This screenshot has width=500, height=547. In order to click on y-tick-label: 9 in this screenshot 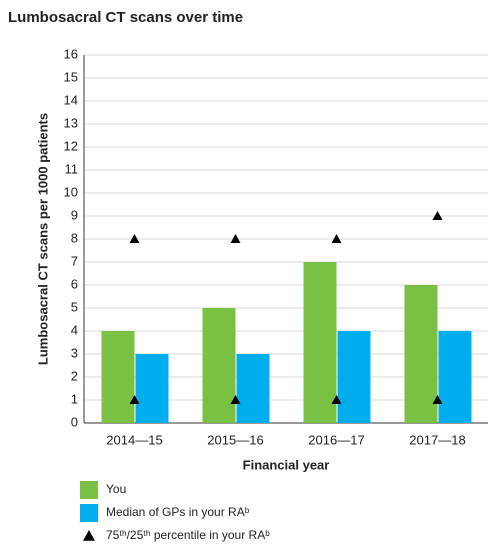, I will do `click(74, 214)`.